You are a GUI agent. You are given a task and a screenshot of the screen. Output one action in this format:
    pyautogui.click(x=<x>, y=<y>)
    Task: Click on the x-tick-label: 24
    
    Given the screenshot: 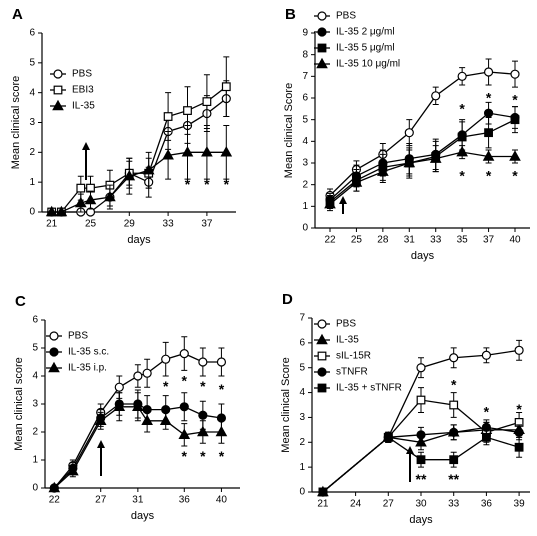 What is the action you would take?
    pyautogui.click(x=356, y=504)
    